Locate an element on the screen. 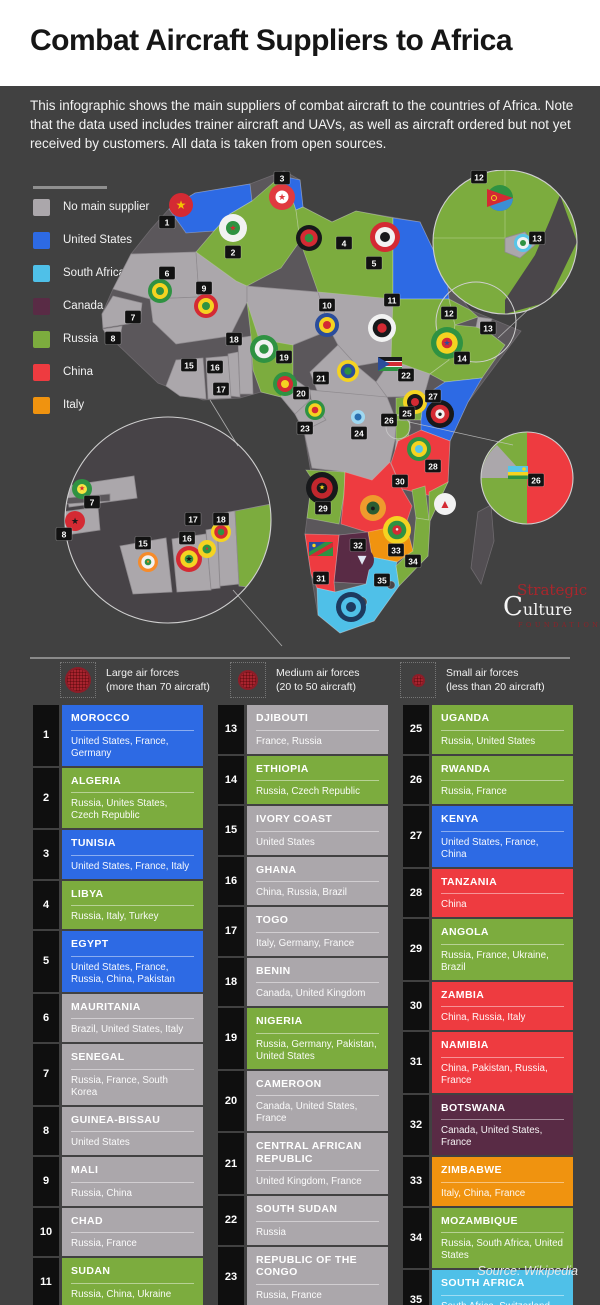 The height and width of the screenshot is (1305, 600). row-body: DJIBOUTI France, Russia is located at coordinates (317, 729).